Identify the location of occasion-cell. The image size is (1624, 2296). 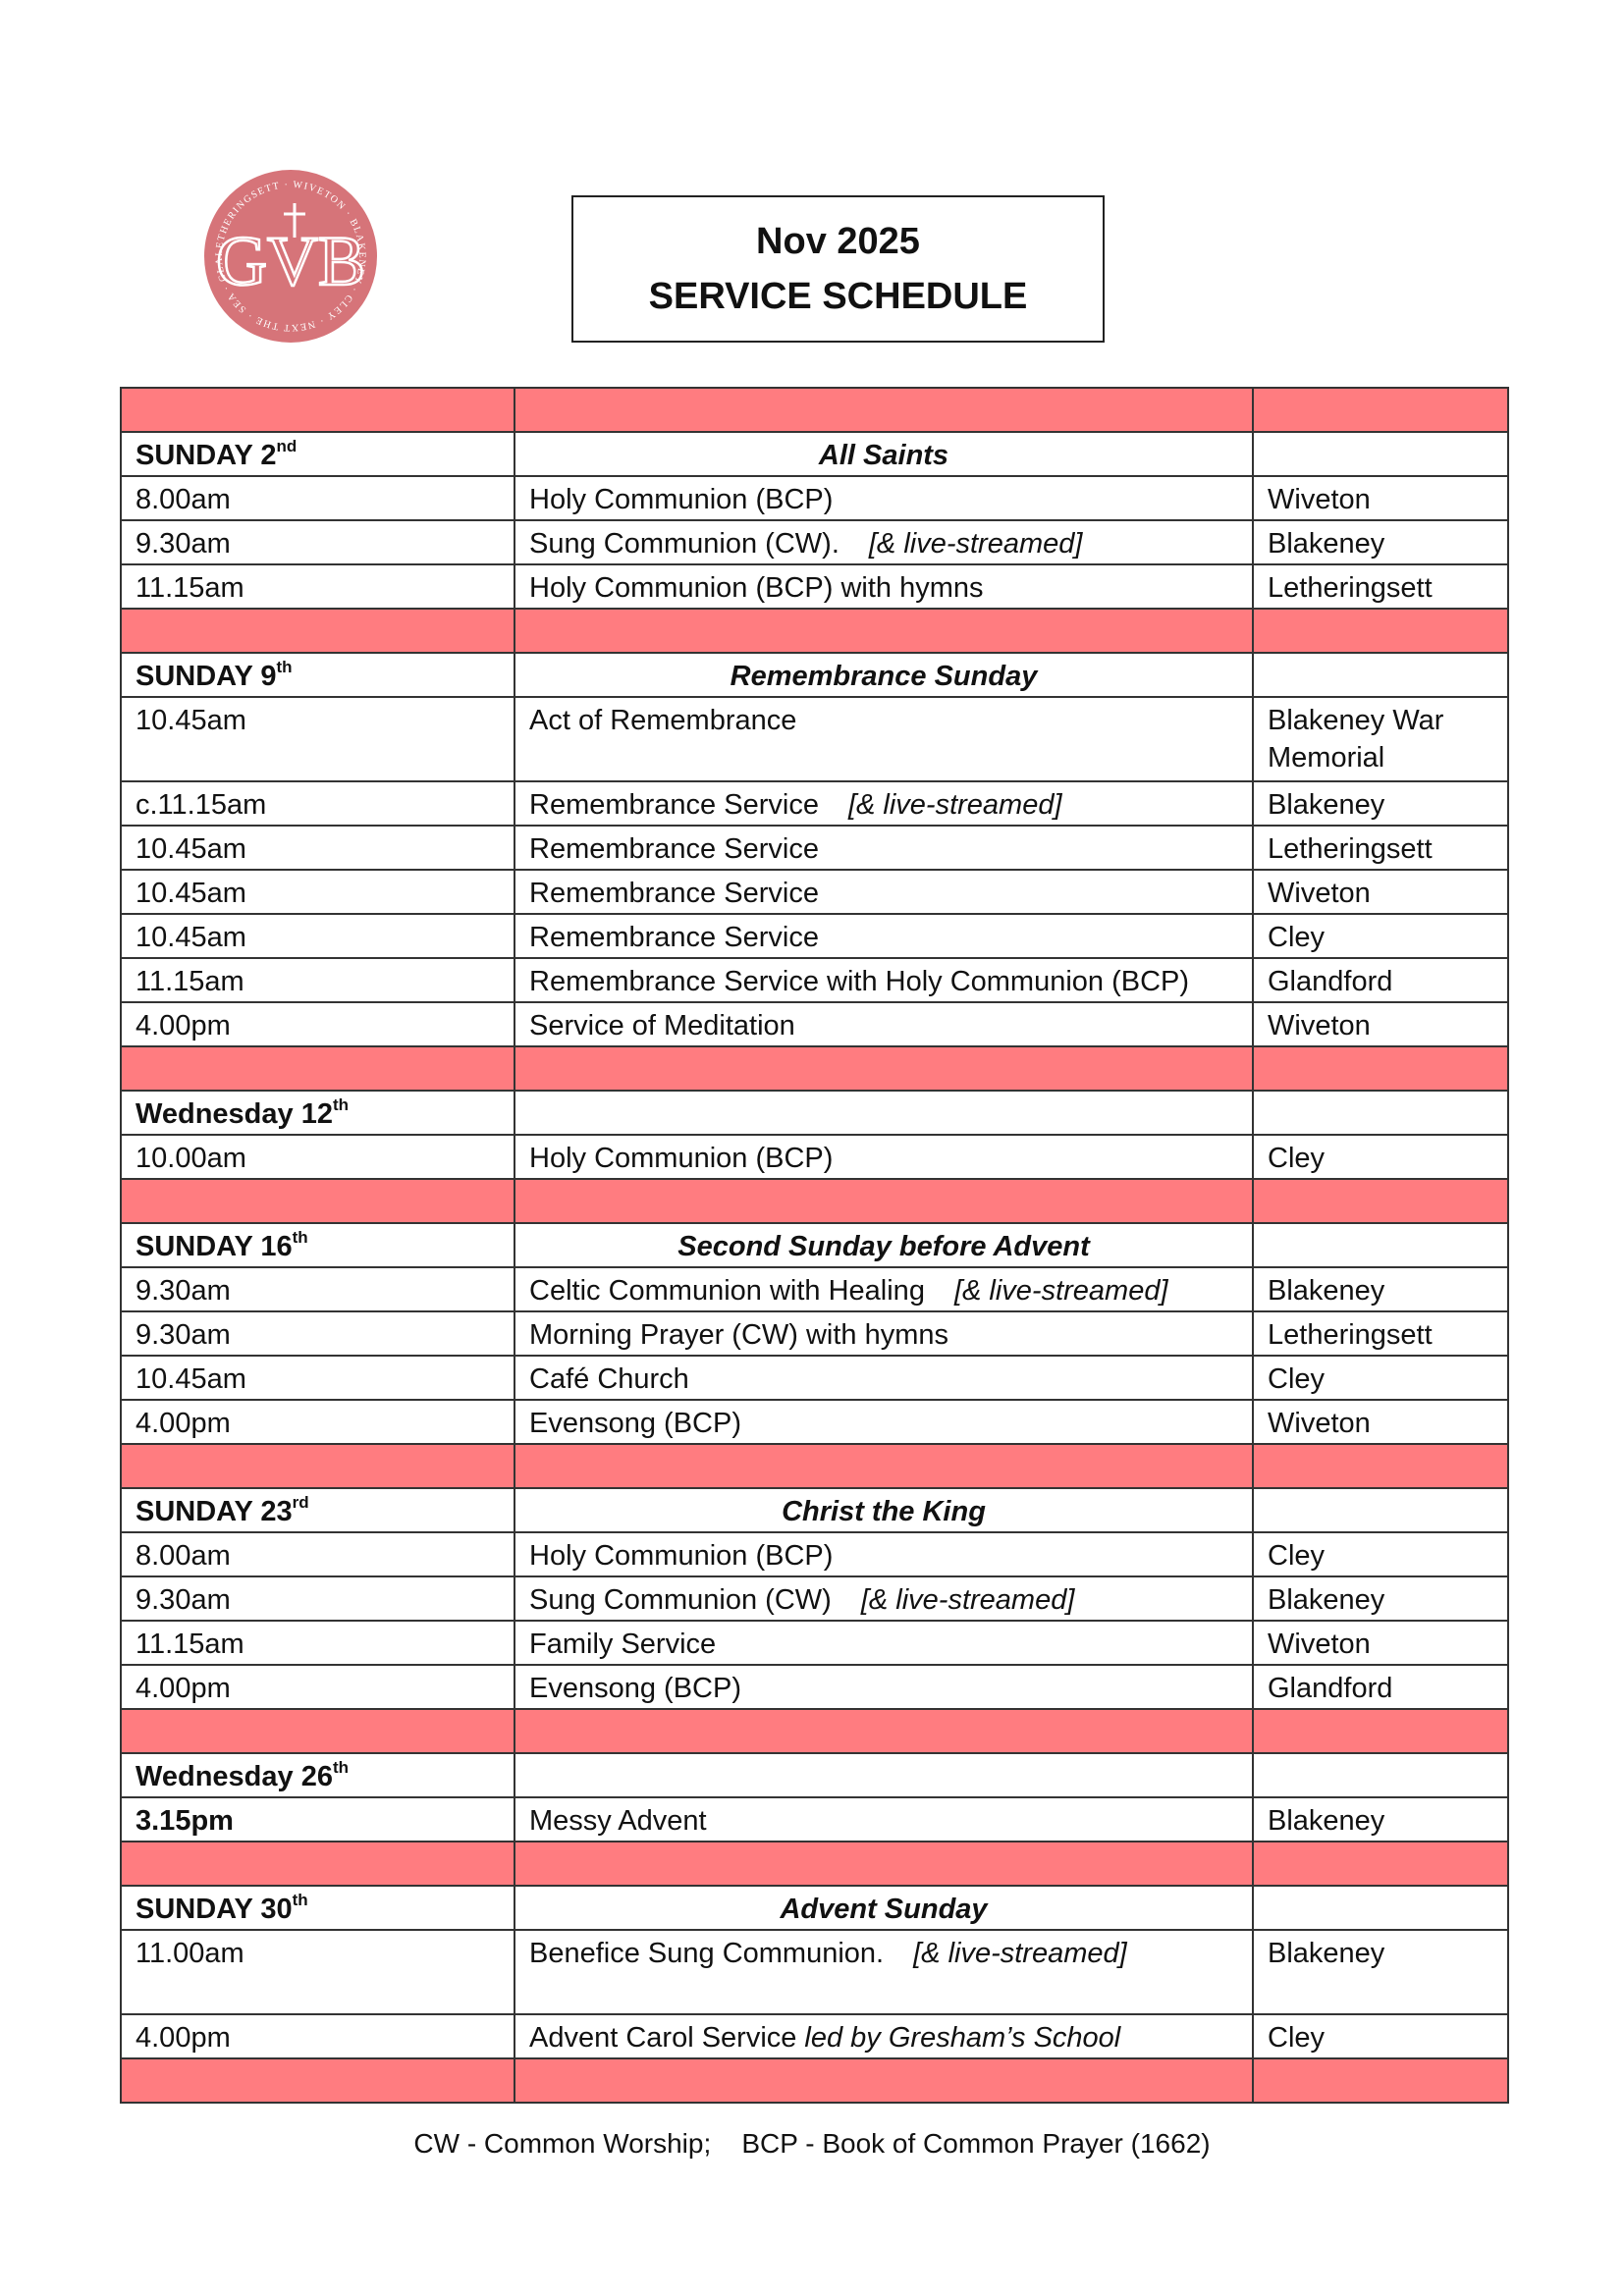
(884, 1113).